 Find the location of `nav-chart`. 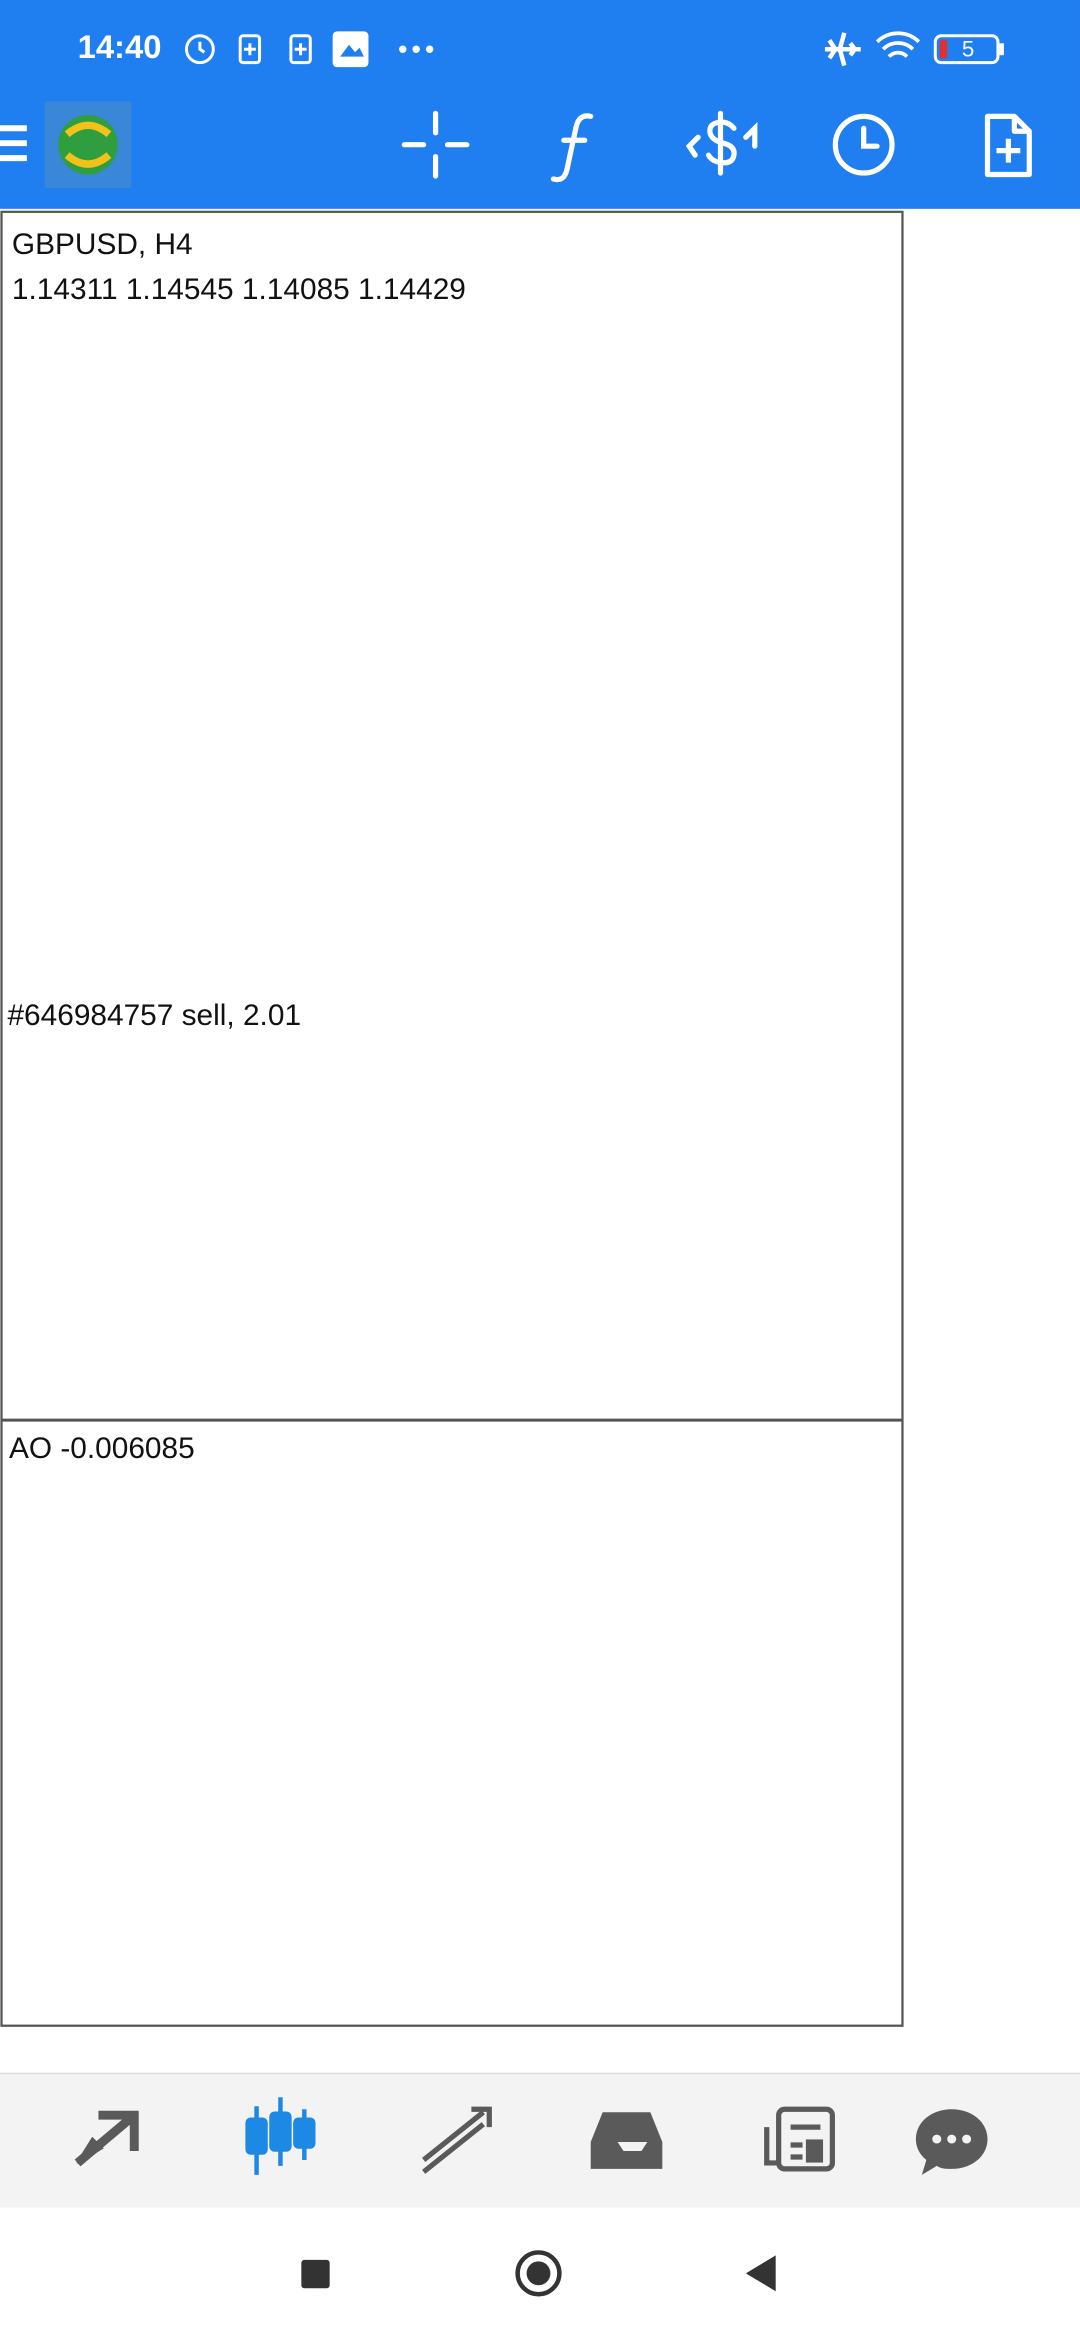

nav-chart is located at coordinates (280, 2136).